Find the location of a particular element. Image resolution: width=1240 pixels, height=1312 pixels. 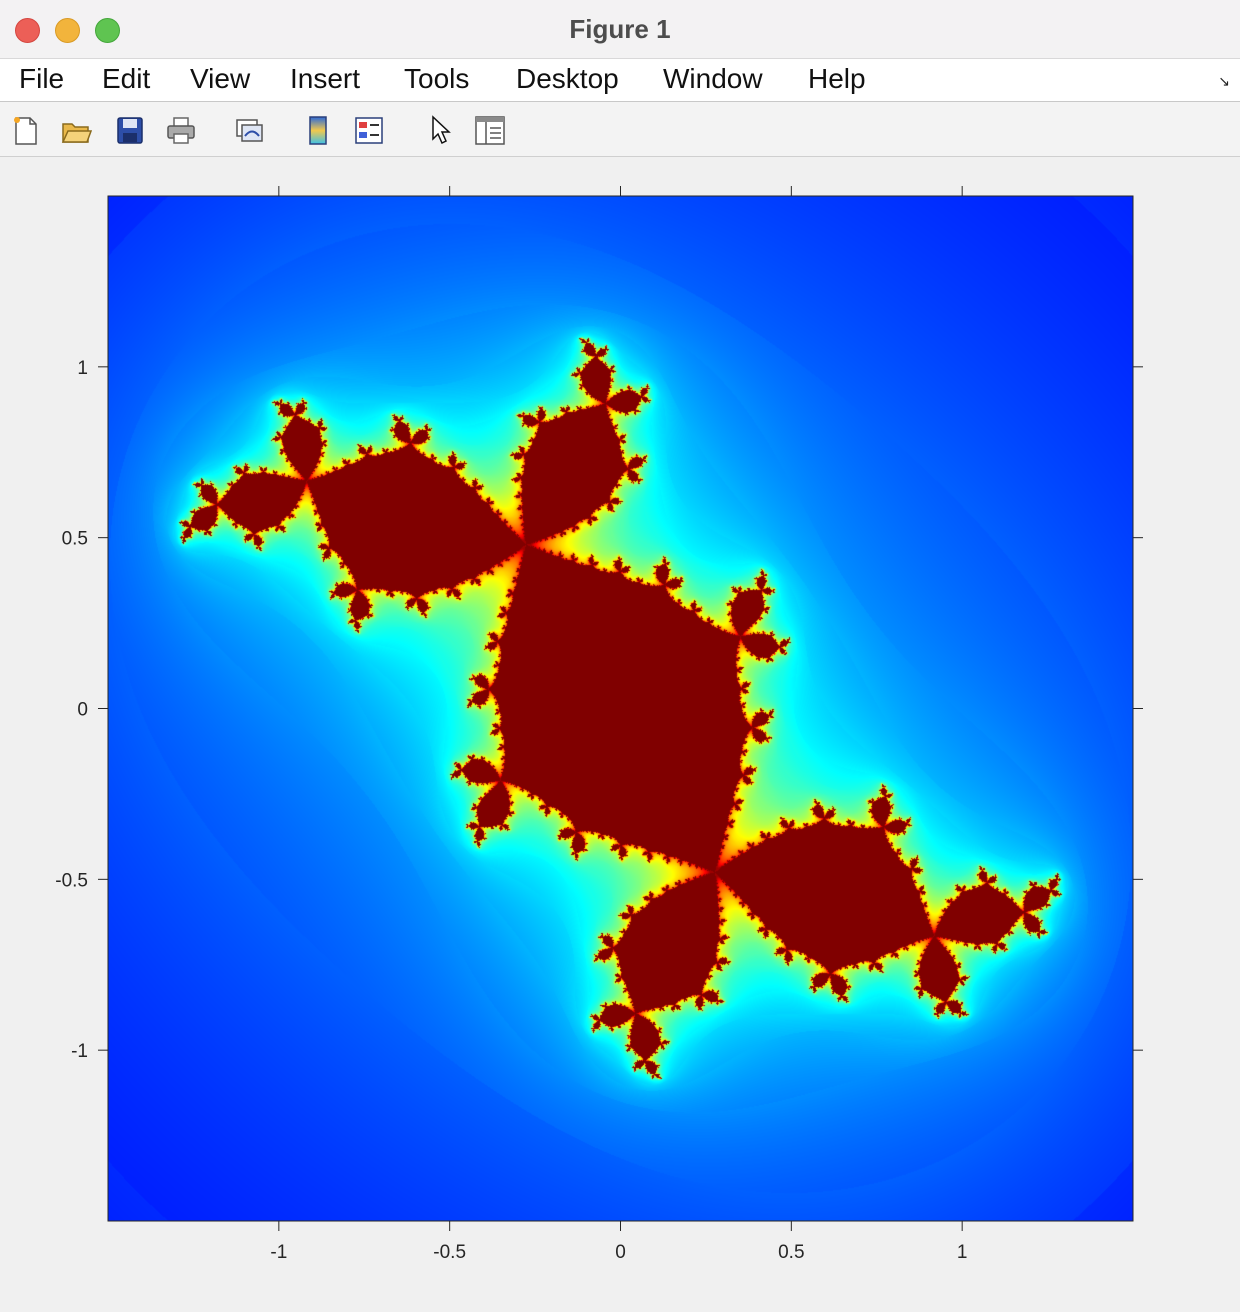

undock-icon: ↘ is located at coordinates (1224, 81).